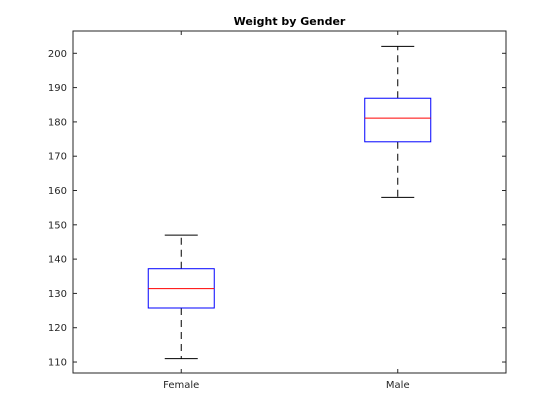 The width and height of the screenshot is (560, 420). I want to click on y-tick-label: 160, so click(57, 191).